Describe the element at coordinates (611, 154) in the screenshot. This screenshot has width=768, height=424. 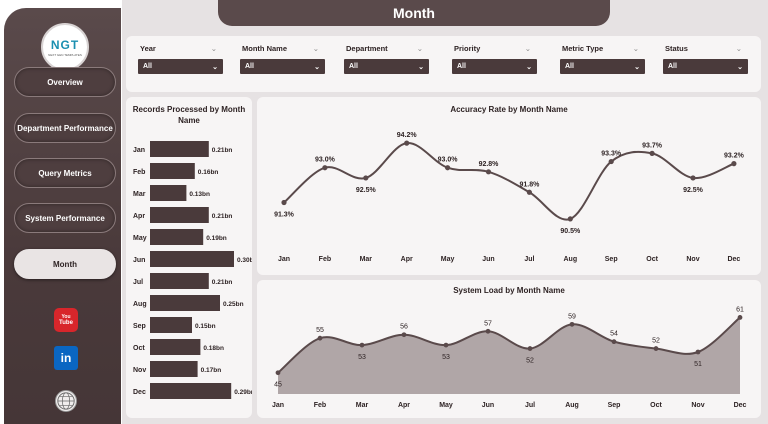
I see `line-data-label: 93.3%` at that location.